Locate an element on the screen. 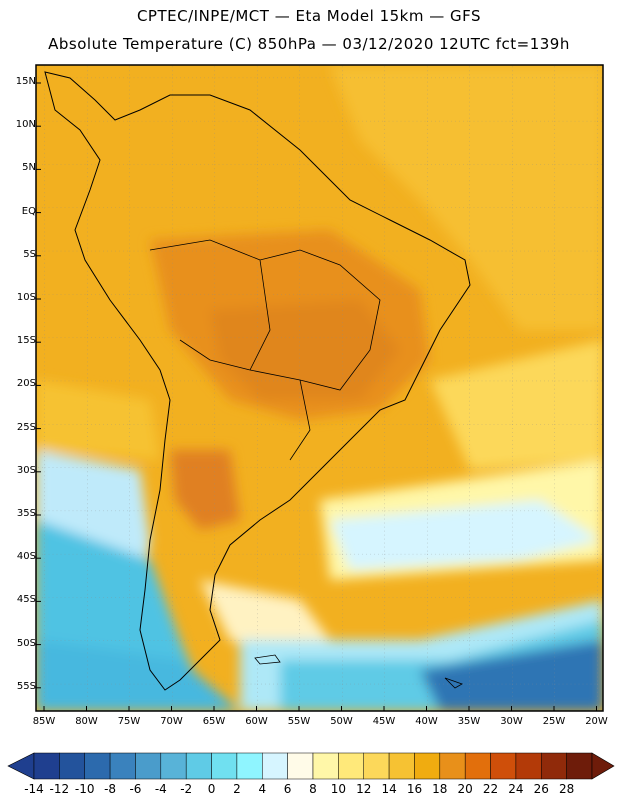 The height and width of the screenshot is (800, 618). colorbar is located at coordinates (311, 766).